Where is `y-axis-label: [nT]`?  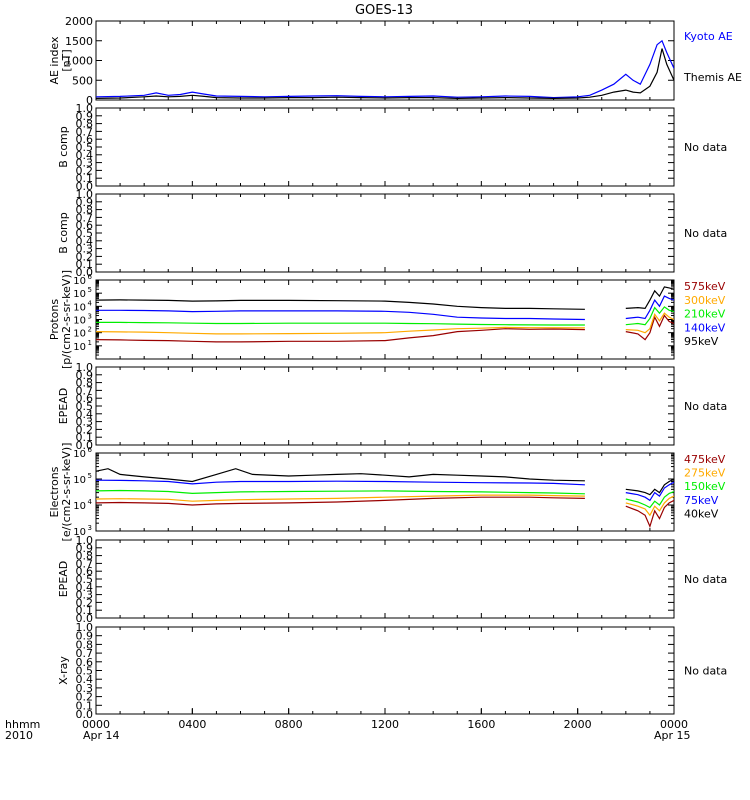 y-axis-label: [nT] is located at coordinates (66, 60).